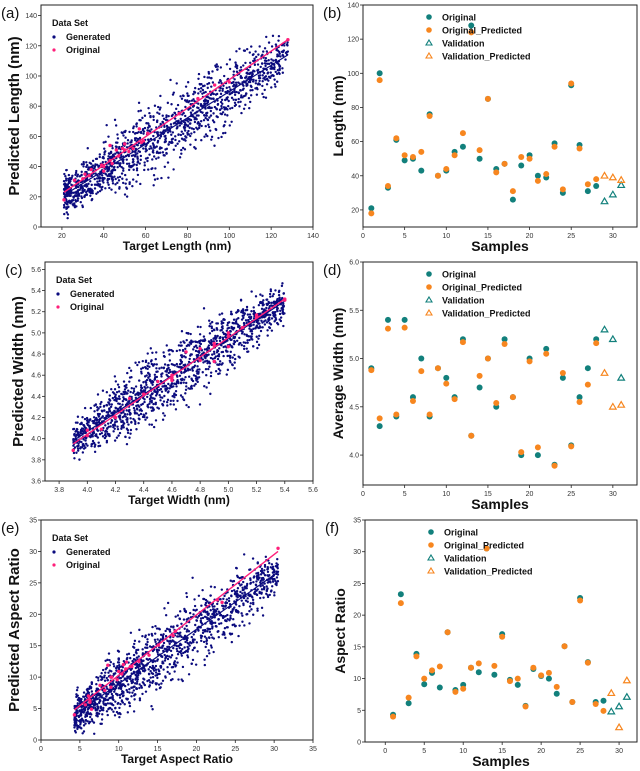  I want to click on legend-marker, so click(431, 545).